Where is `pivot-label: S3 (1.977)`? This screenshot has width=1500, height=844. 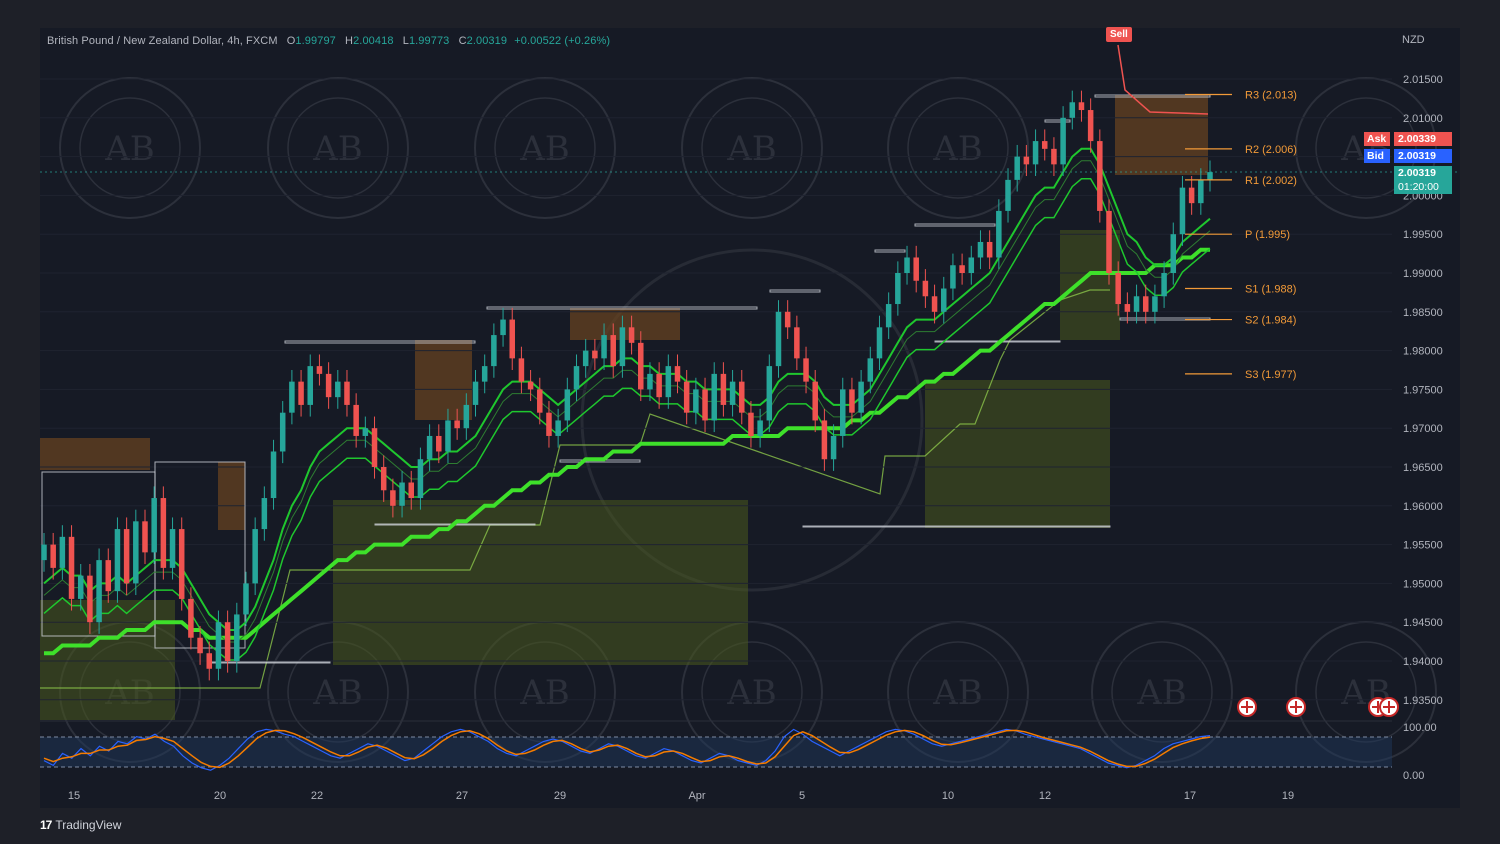 pivot-label: S3 (1.977) is located at coordinates (1270, 375).